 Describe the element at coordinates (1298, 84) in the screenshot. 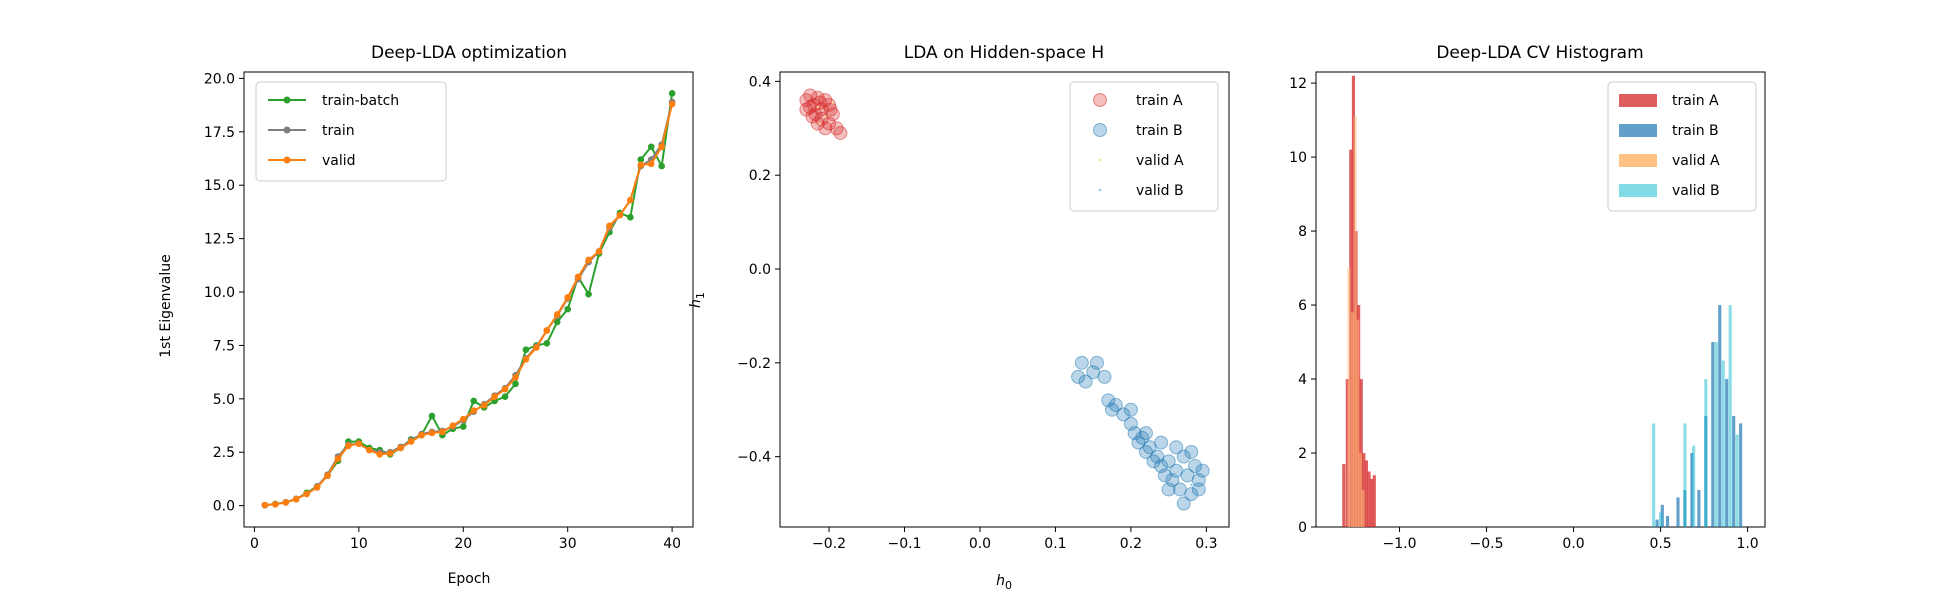

I see `y-tick-label: 12` at that location.